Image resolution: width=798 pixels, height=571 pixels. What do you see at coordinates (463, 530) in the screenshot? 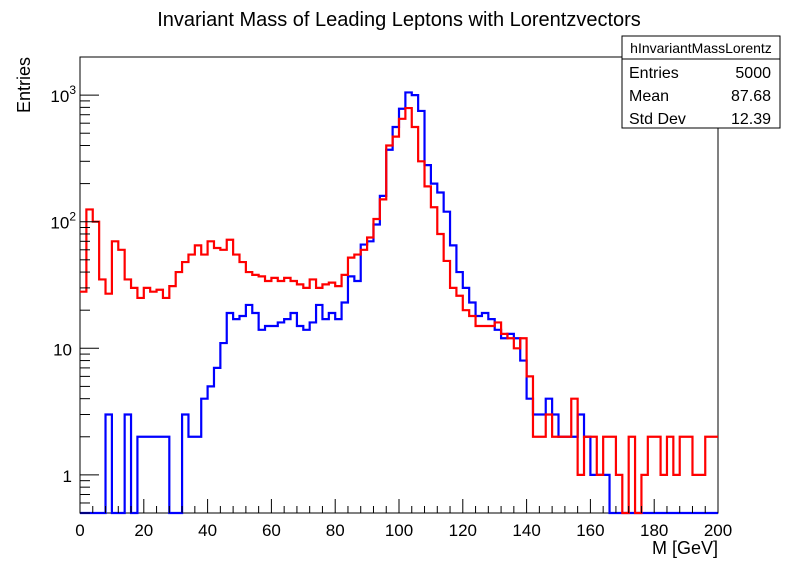
I see `x-tick-label: 120` at bounding box center [463, 530].